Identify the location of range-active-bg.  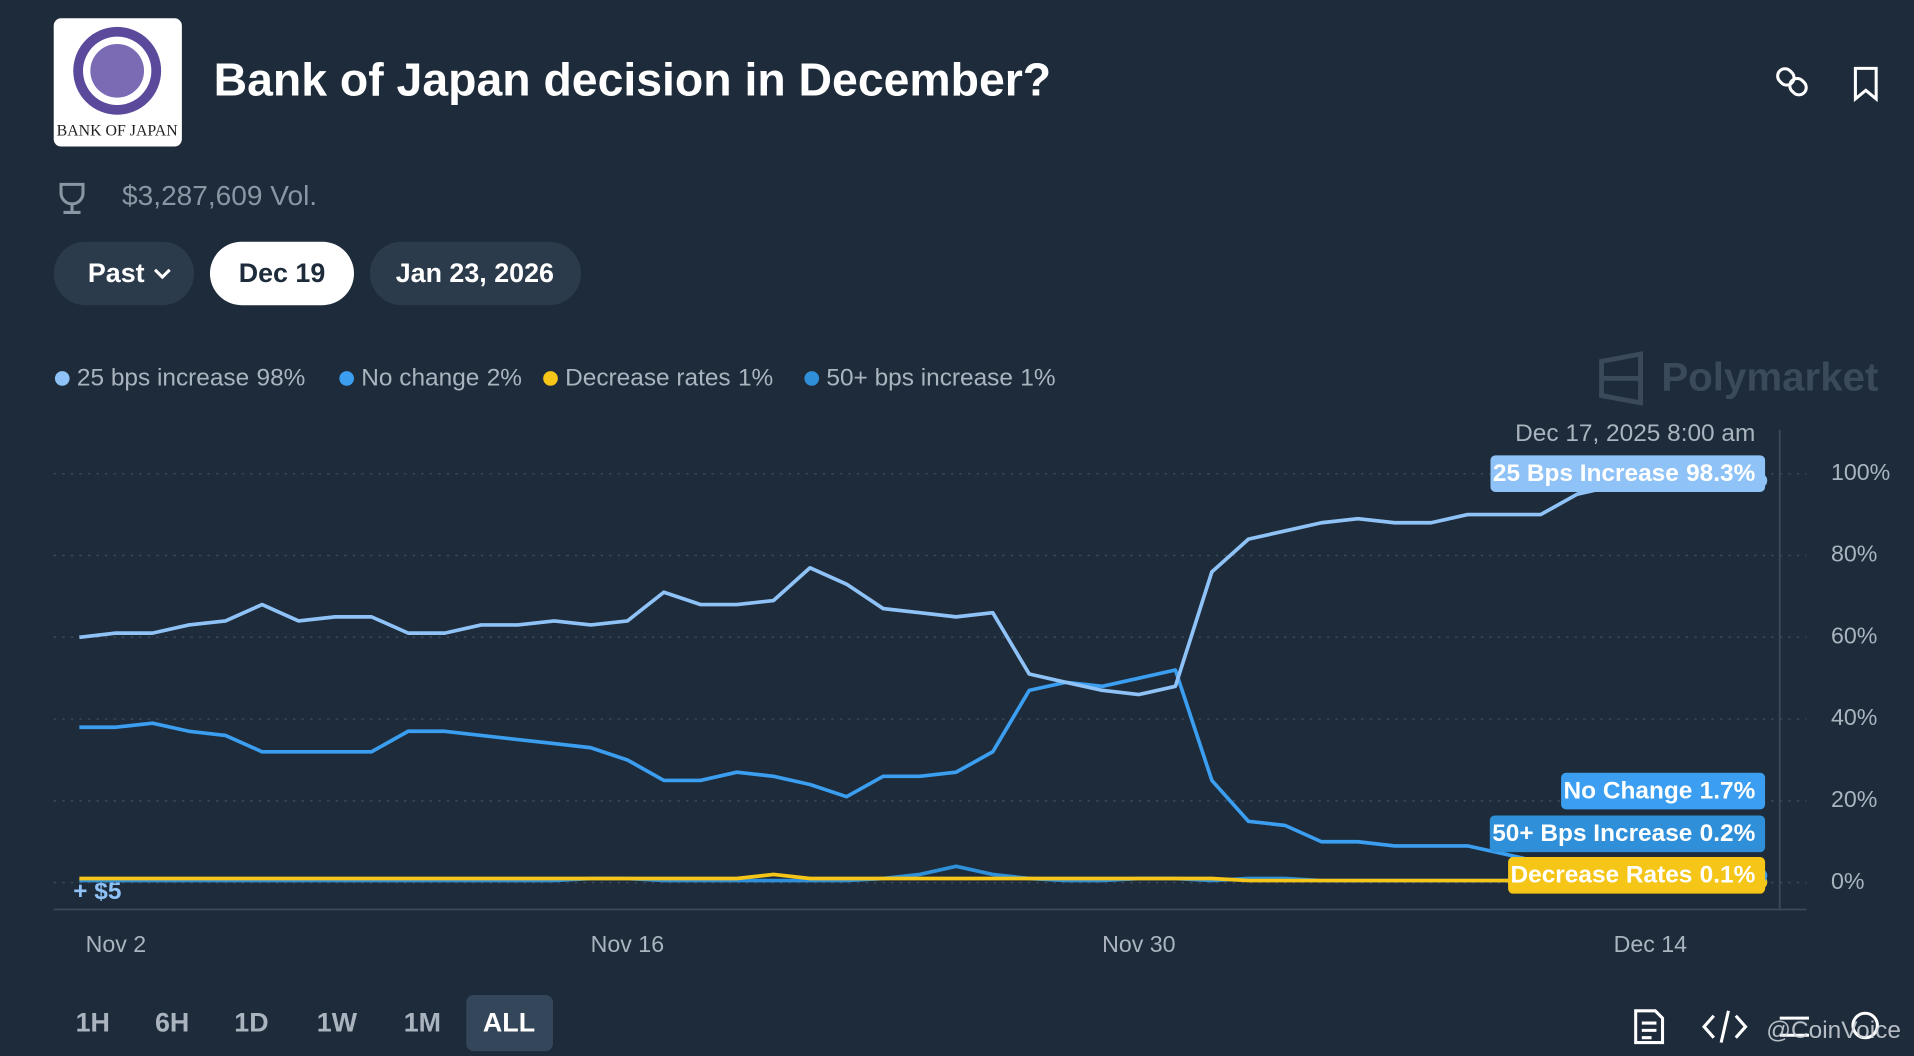
(509, 1023).